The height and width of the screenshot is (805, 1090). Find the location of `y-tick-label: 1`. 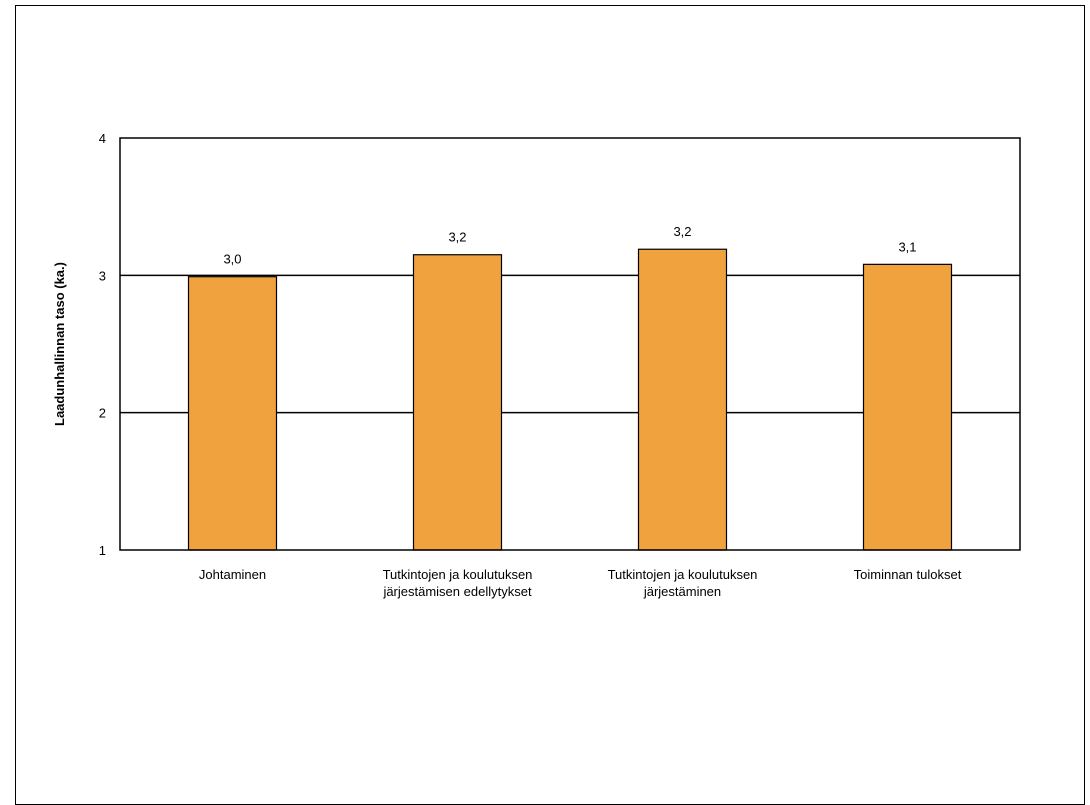

y-tick-label: 1 is located at coordinates (102, 550).